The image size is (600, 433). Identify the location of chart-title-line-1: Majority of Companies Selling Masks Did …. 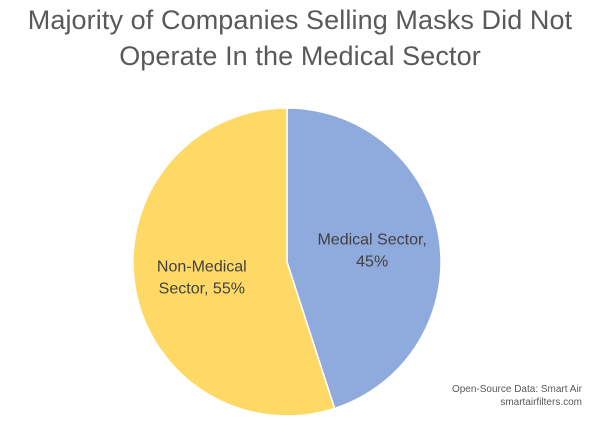
(300, 20).